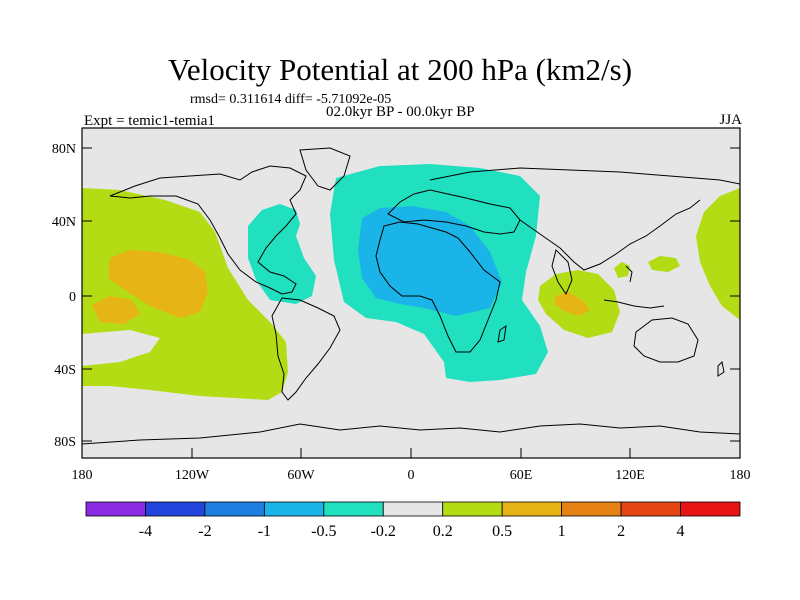 This screenshot has width=800, height=600. What do you see at coordinates (82, 475) in the screenshot?
I see `lon-label-180w: 180` at bounding box center [82, 475].